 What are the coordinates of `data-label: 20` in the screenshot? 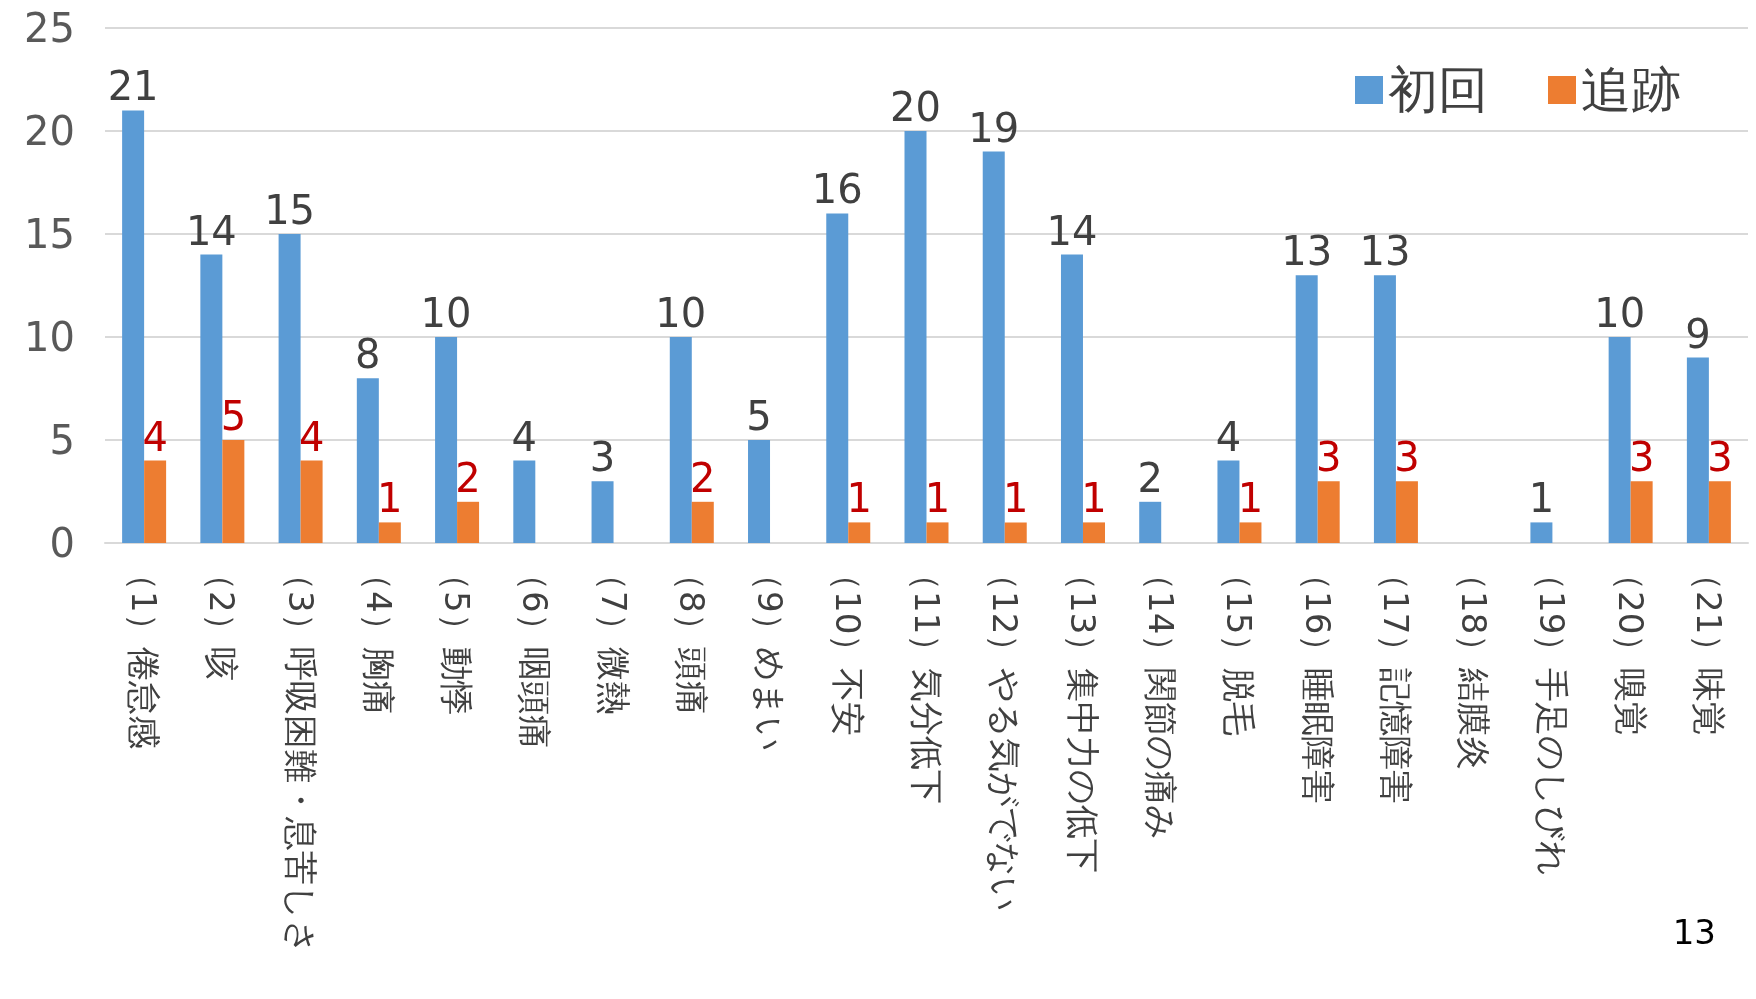 It's located at (915, 107).